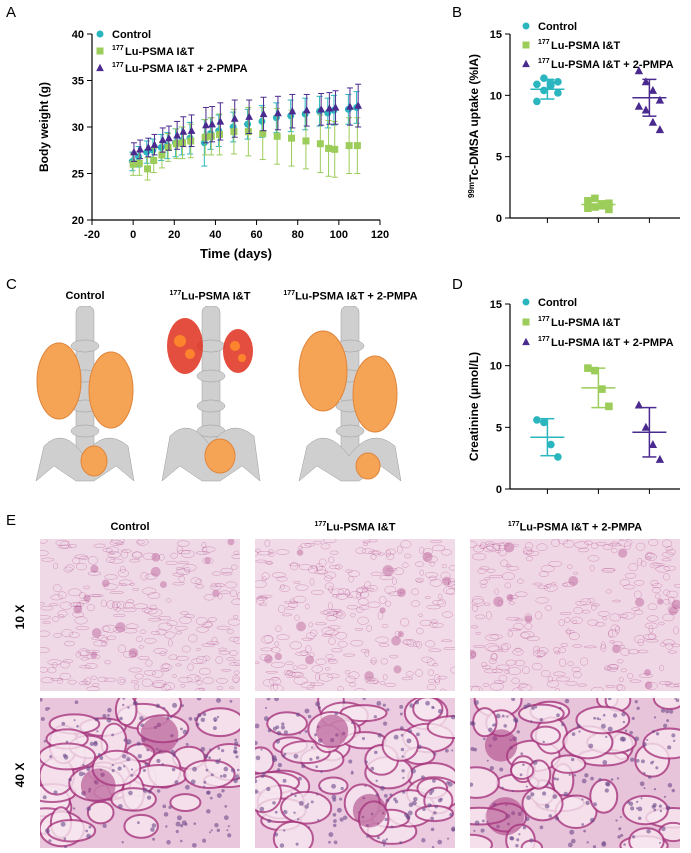 The image size is (691, 853). Describe the element at coordinates (474, 406) in the screenshot. I see `y-axis-label: Creatinine (μmol/L)` at that location.